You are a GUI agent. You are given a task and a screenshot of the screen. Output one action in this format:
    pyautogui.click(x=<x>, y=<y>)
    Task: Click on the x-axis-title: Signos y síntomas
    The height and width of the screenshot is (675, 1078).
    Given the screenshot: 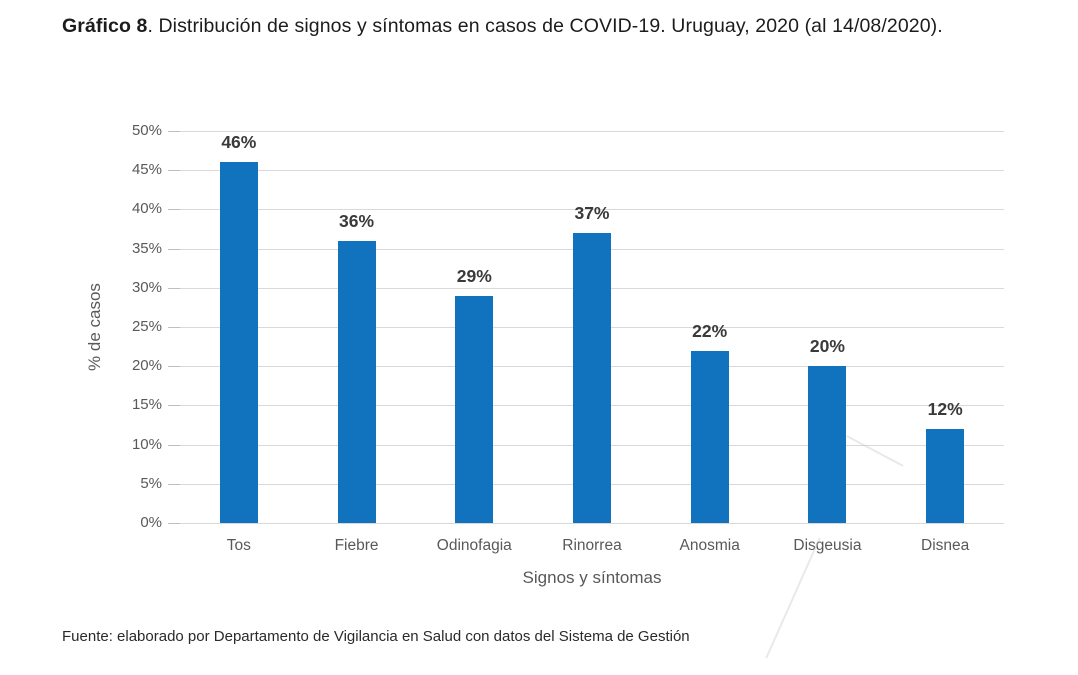 What is the action you would take?
    pyautogui.click(x=592, y=577)
    